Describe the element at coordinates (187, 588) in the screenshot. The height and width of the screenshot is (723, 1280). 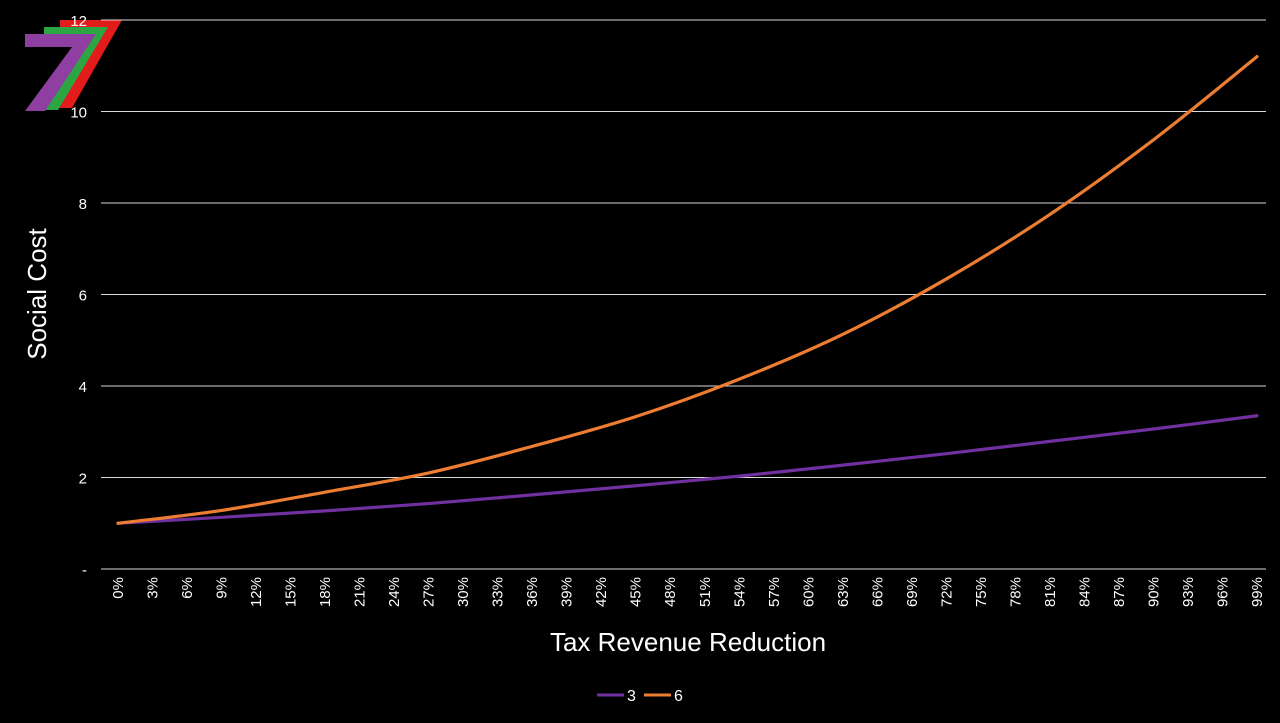
I see `x-tick-label: 6%` at that location.